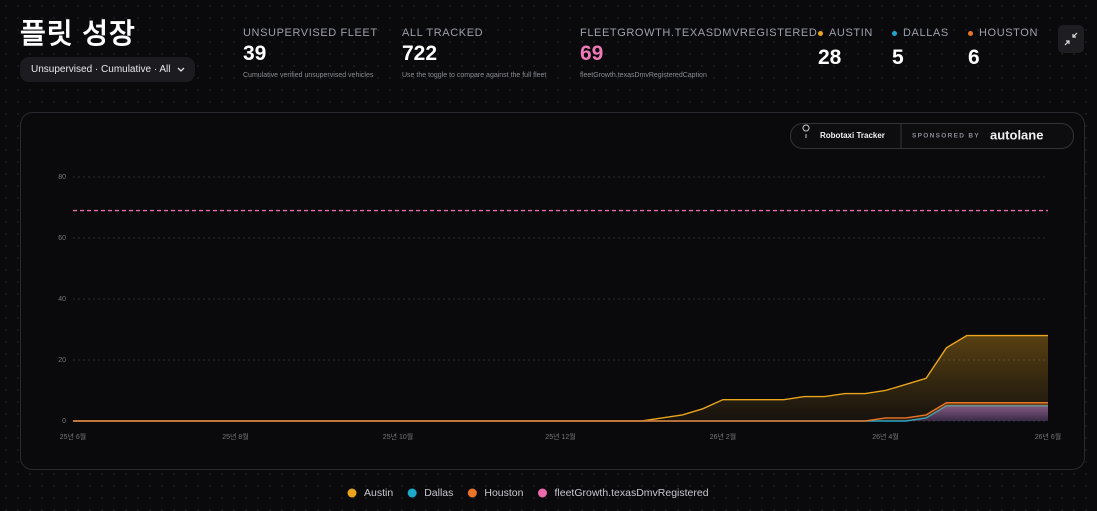 This screenshot has height=511, width=1097. What do you see at coordinates (438, 493) in the screenshot?
I see `legend-label: Dallas` at bounding box center [438, 493].